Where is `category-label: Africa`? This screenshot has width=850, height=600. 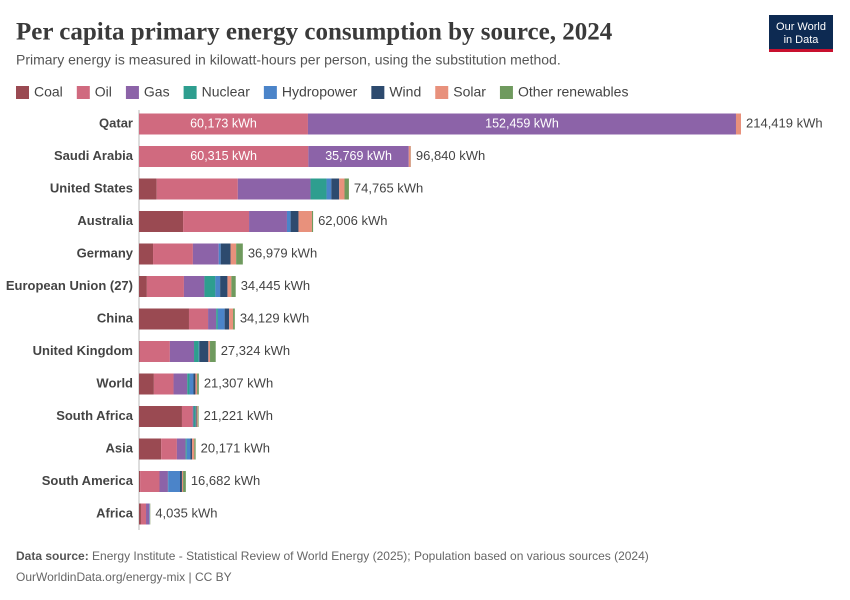
category-label: Africa is located at coordinates (115, 512).